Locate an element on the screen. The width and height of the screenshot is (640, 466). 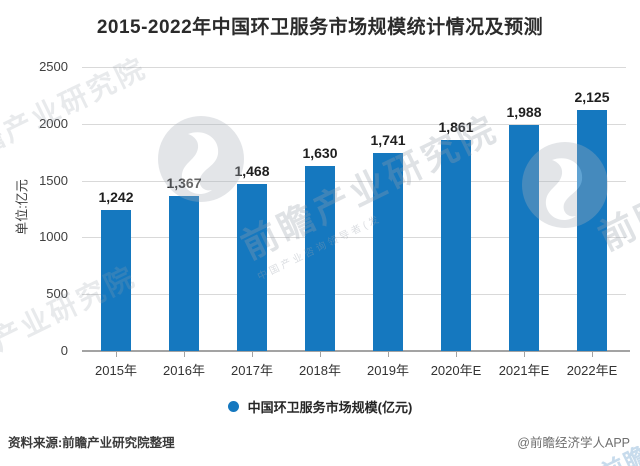
x-axis-line is located at coordinates (356, 351).